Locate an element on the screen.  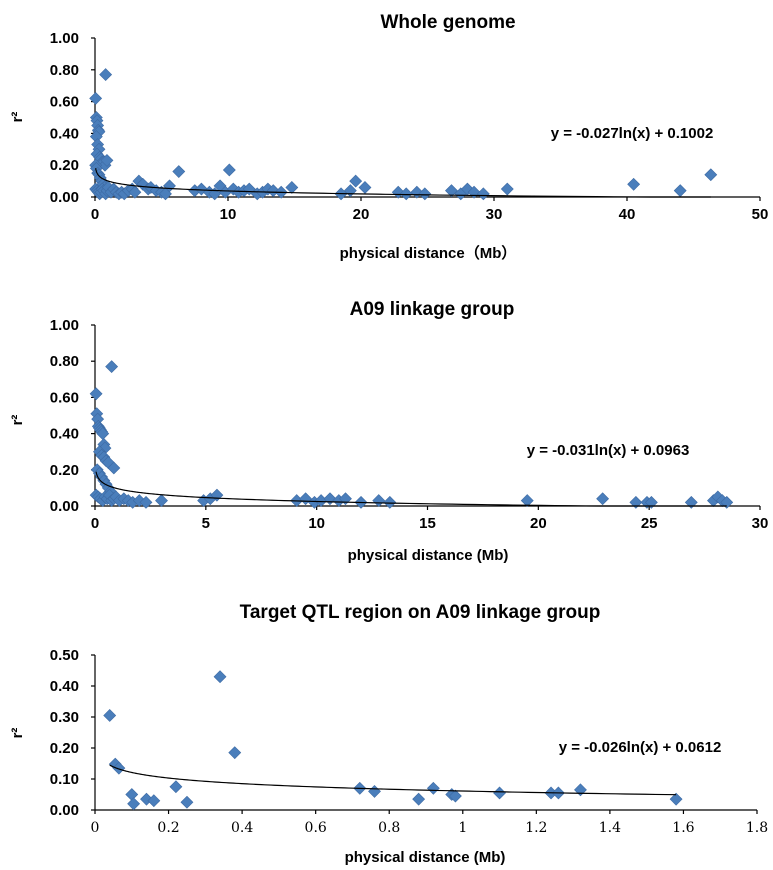
trendline-equation: y = -0.027ln(x) + 0.1002 is located at coordinates (632, 133).